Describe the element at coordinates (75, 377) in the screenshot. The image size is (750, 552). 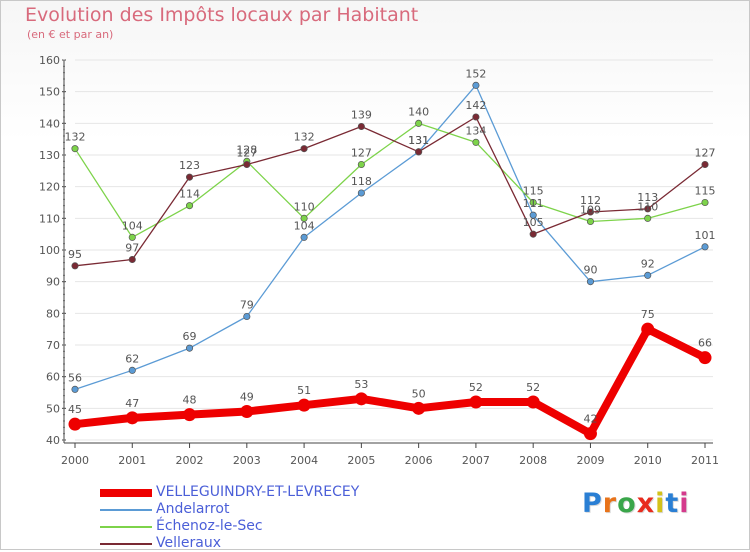
I see `data-label: 56` at that location.